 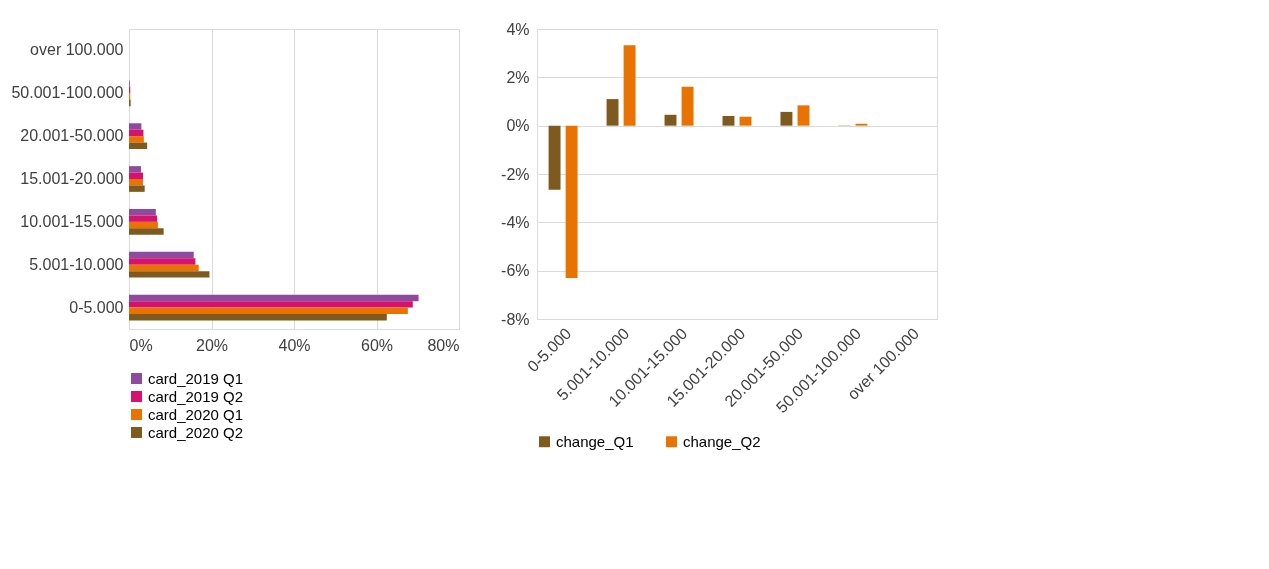 What do you see at coordinates (443, 345) in the screenshot?
I see `x-tick-label: 80%` at bounding box center [443, 345].